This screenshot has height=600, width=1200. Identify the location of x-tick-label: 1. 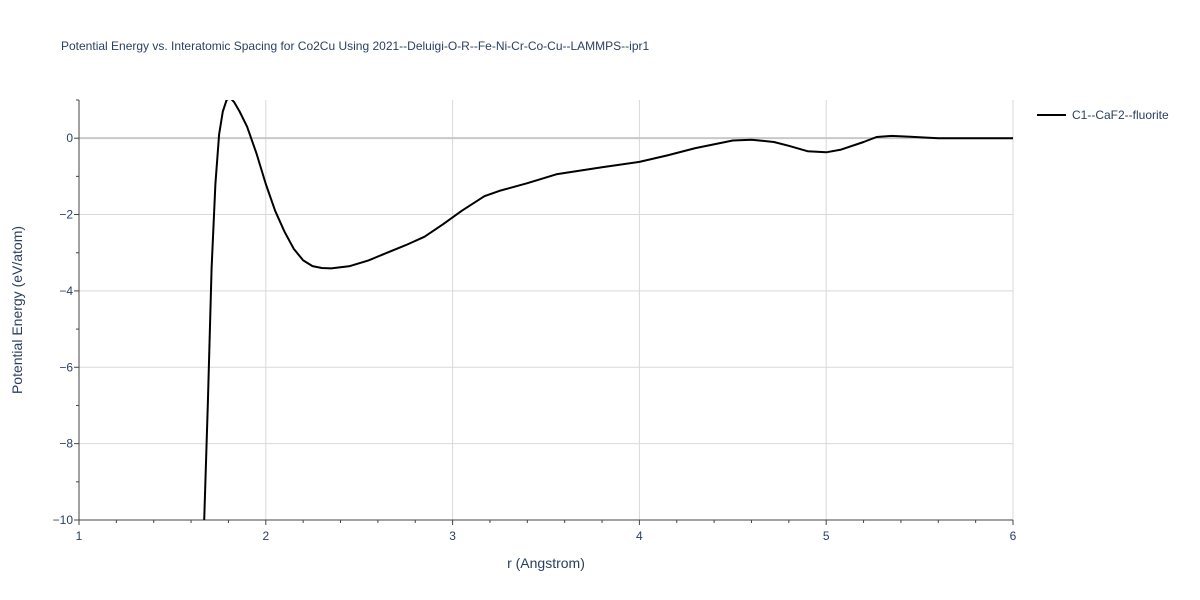
(79, 536).